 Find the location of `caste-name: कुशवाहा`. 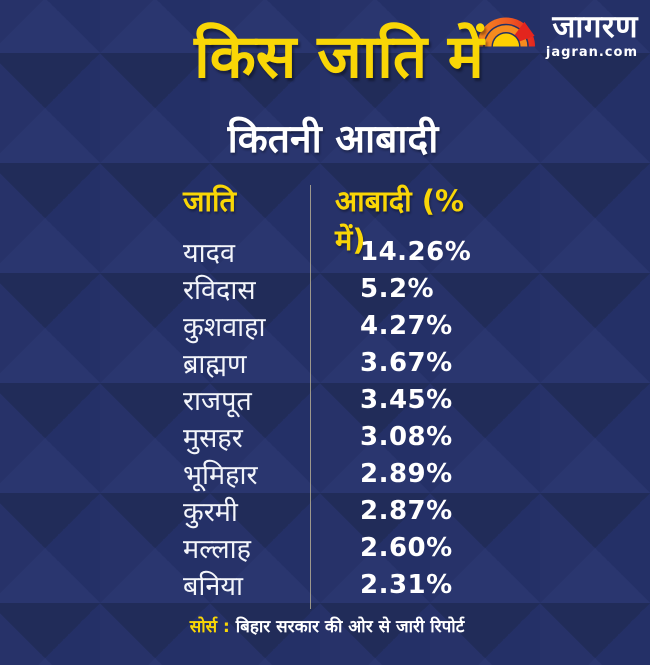

caste-name: कुशवाहा is located at coordinates (224, 327).